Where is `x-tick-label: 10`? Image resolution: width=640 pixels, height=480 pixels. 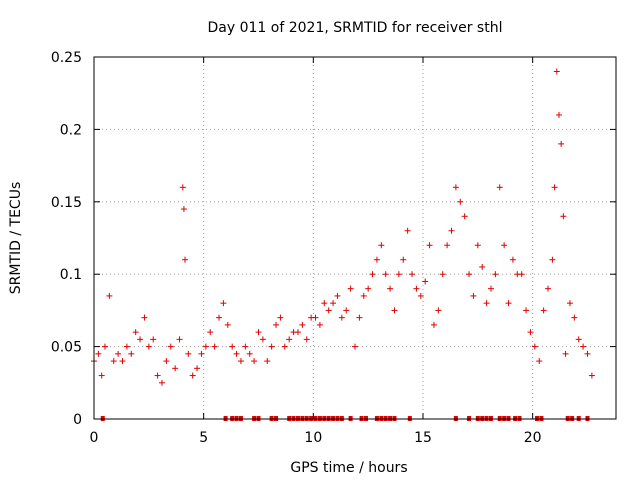 x-tick-label: 10 is located at coordinates (313, 438).